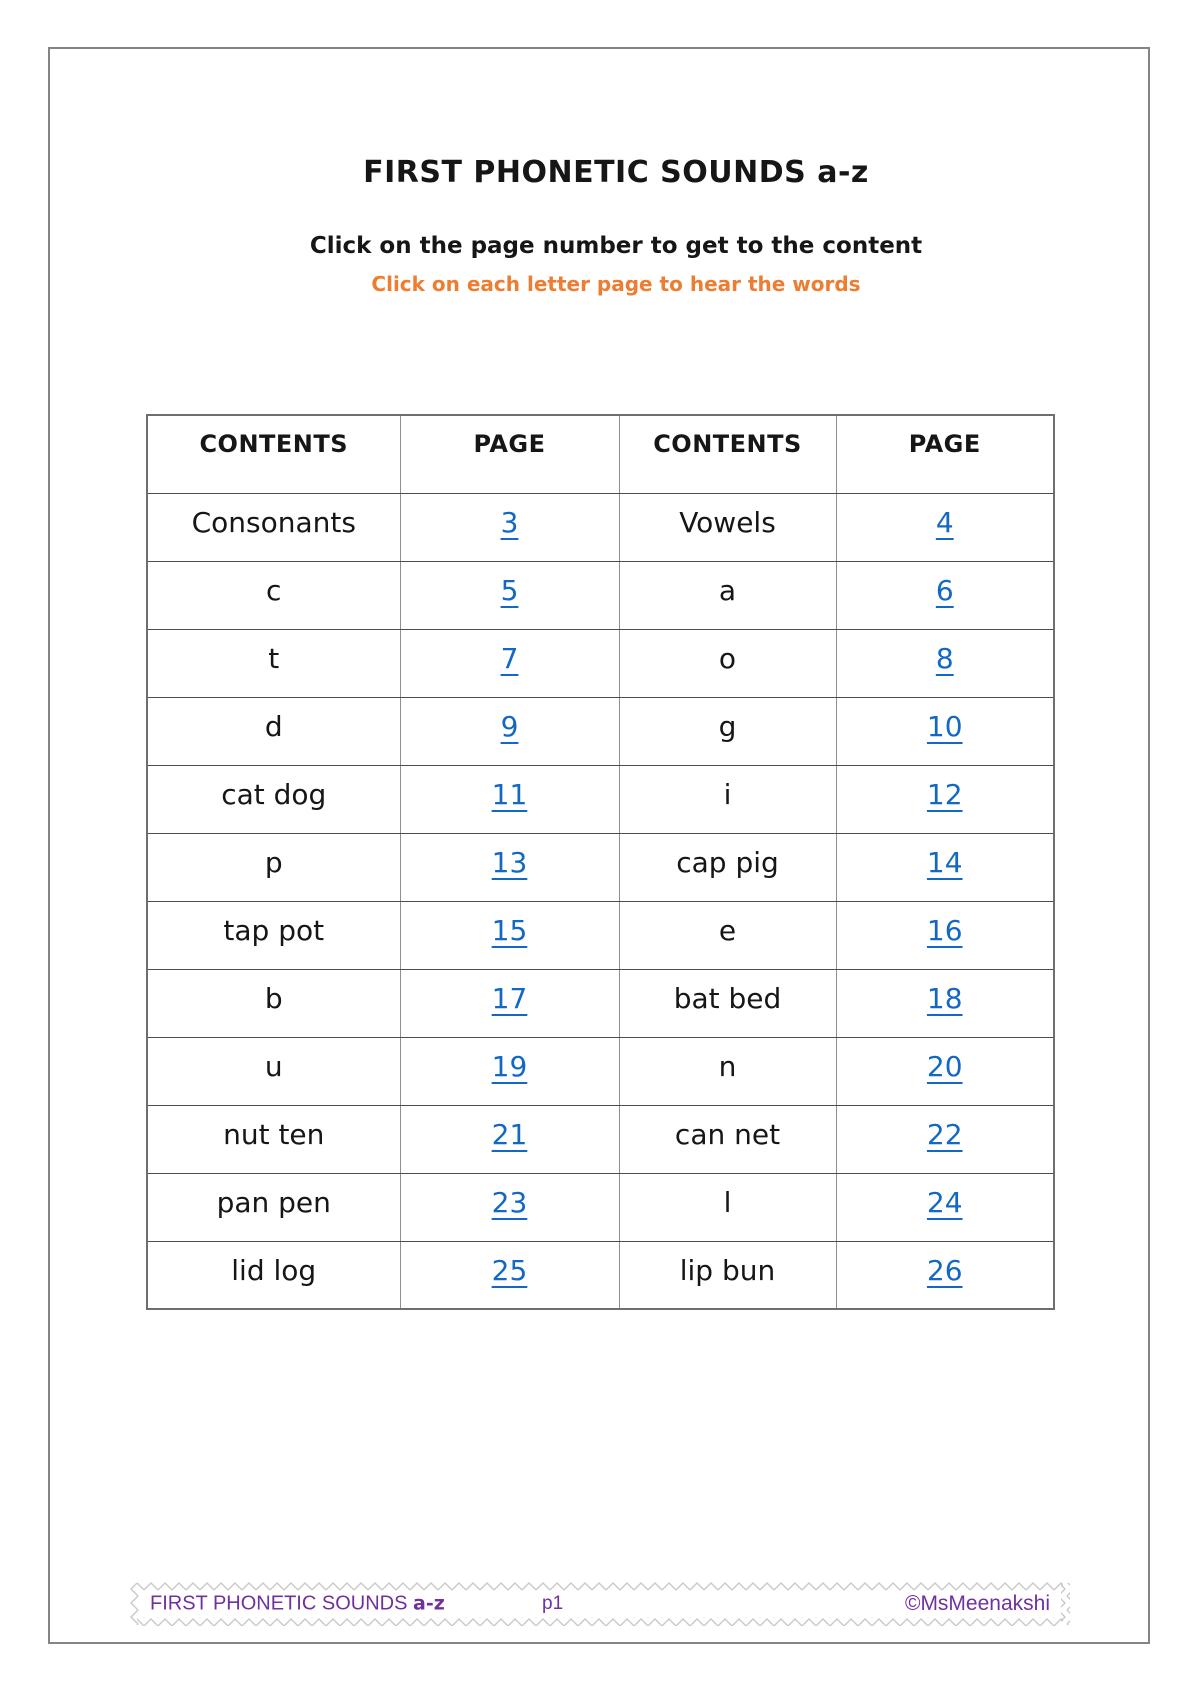  I want to click on page-link: 11, so click(509, 794).